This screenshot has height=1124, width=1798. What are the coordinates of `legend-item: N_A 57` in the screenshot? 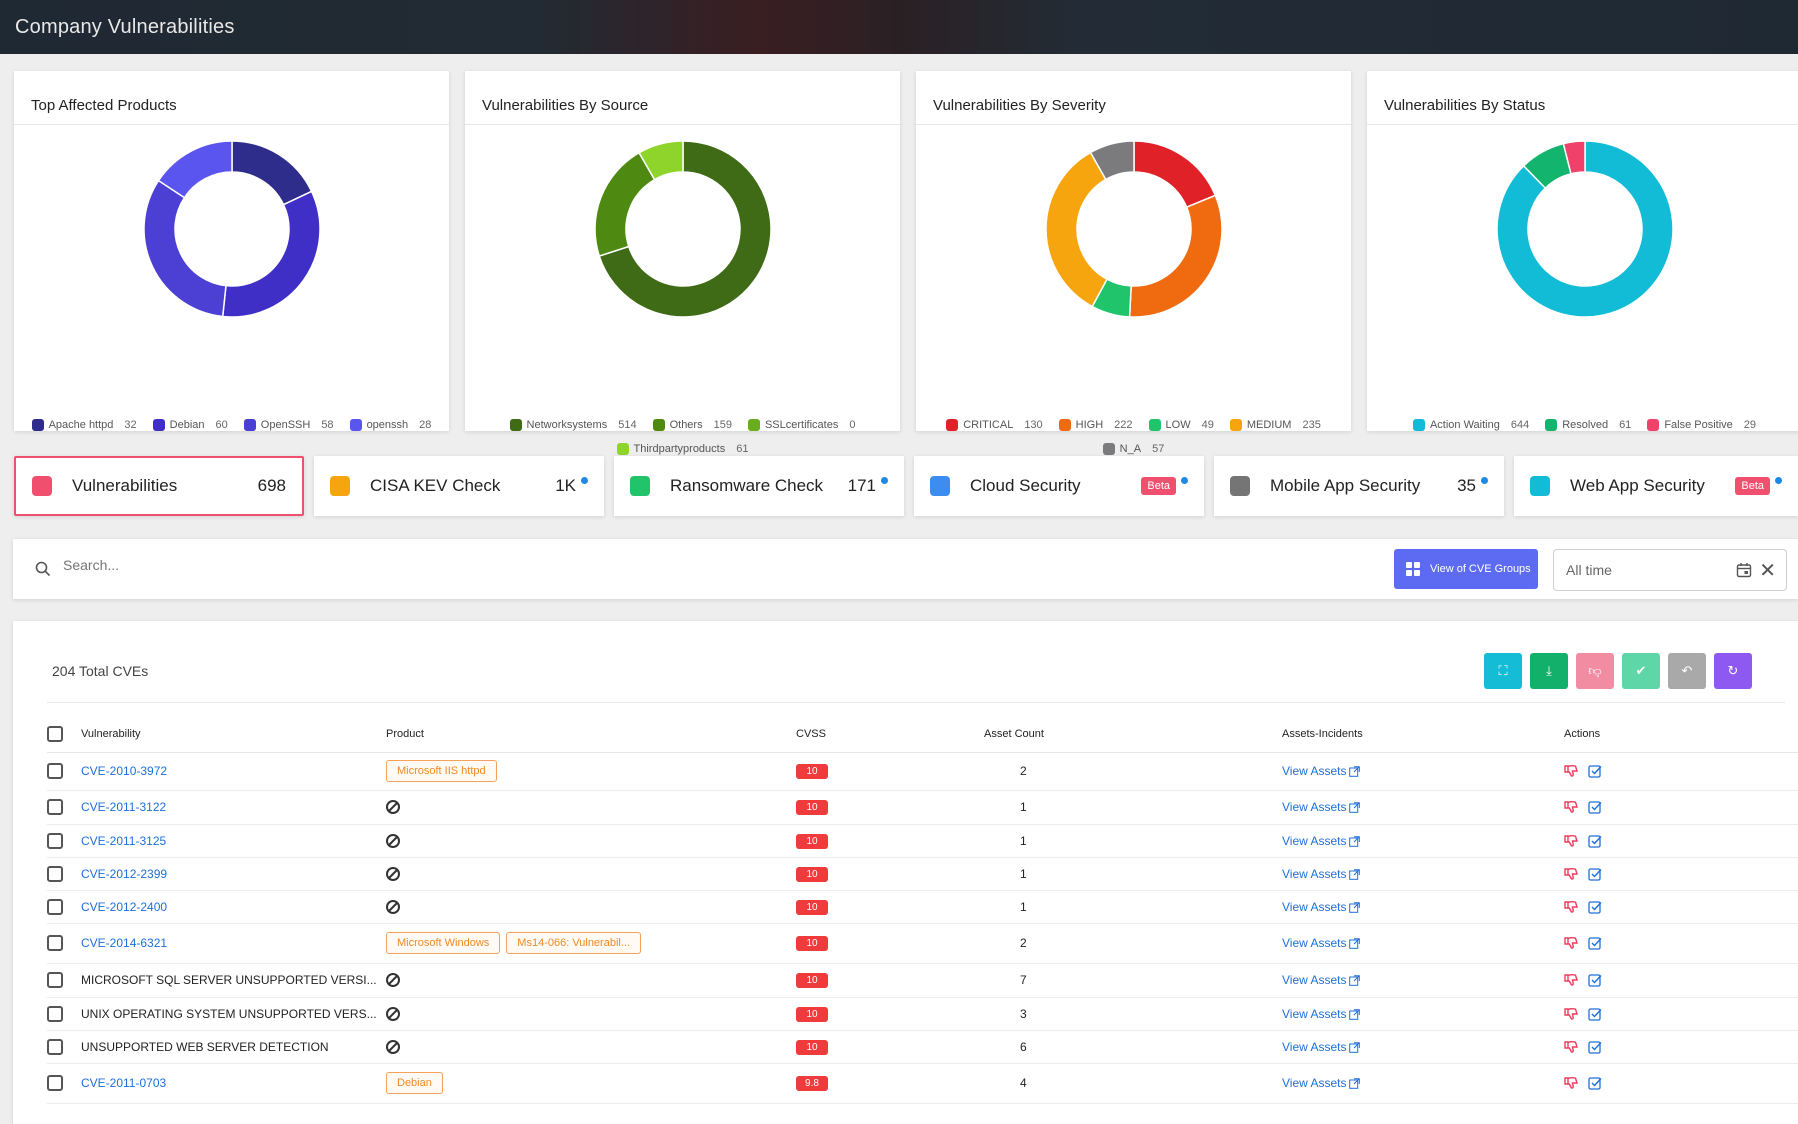 It's located at (1133, 449).